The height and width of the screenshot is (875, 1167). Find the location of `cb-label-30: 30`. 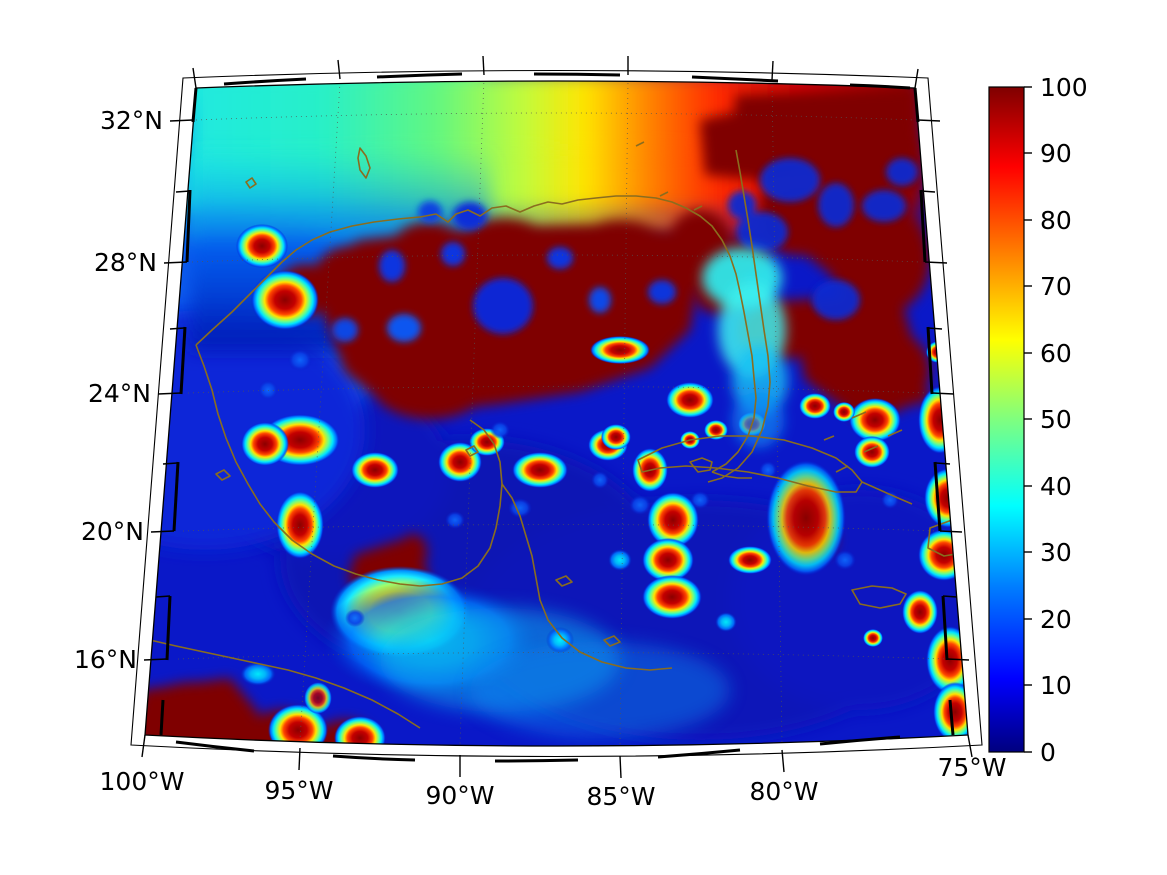

cb-label-30: 30 is located at coordinates (1056, 552).